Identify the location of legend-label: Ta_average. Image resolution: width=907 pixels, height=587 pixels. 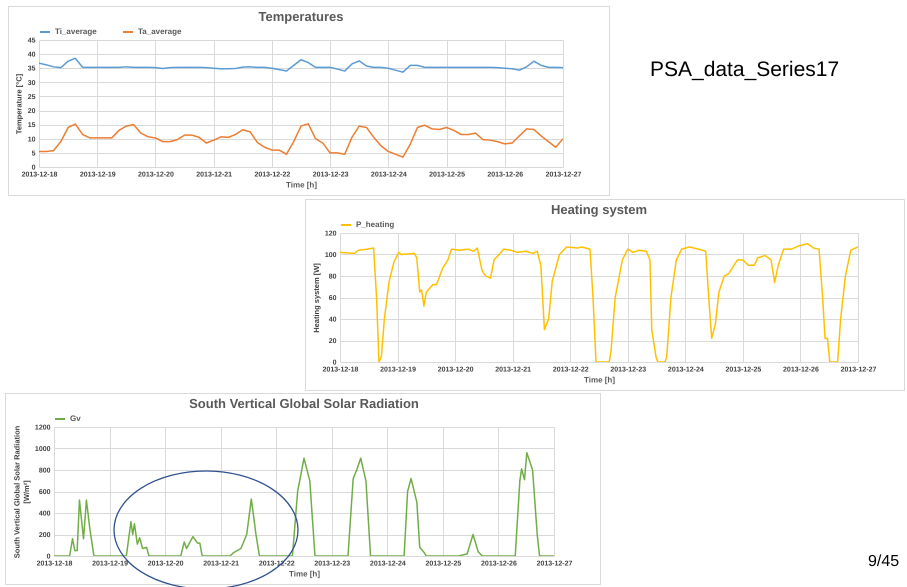
(160, 31).